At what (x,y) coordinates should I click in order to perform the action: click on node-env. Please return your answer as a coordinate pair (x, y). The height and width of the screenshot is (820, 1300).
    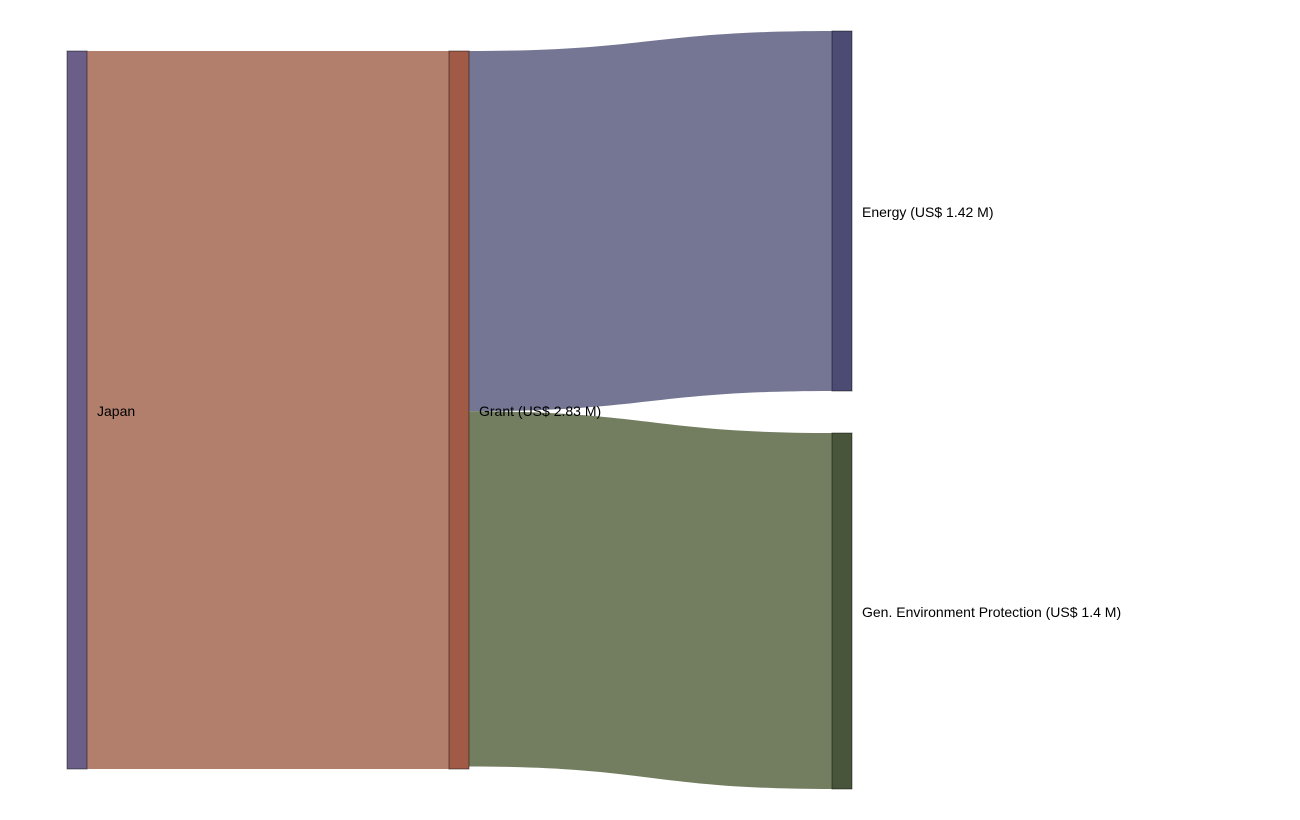
    Looking at the image, I should click on (842, 611).